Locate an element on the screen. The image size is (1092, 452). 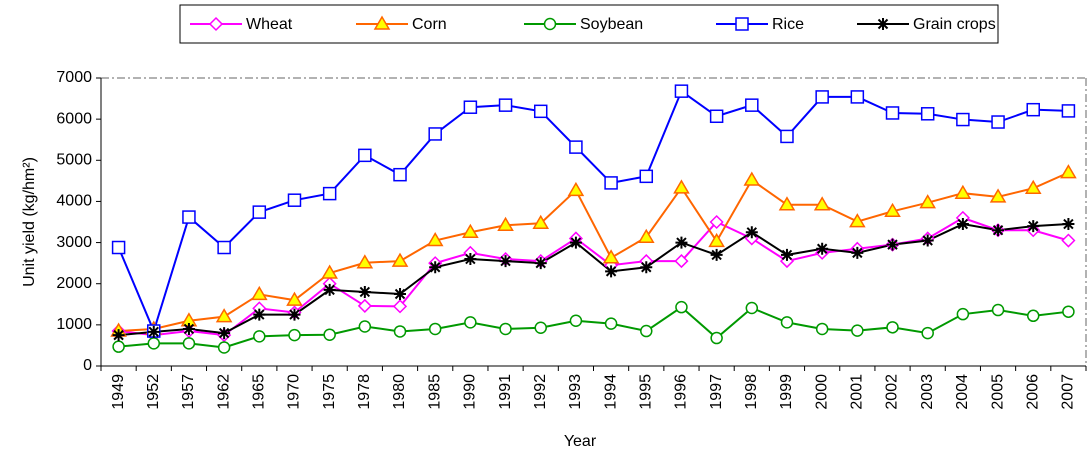
x-tick-label: 2002 is located at coordinates (892, 392).